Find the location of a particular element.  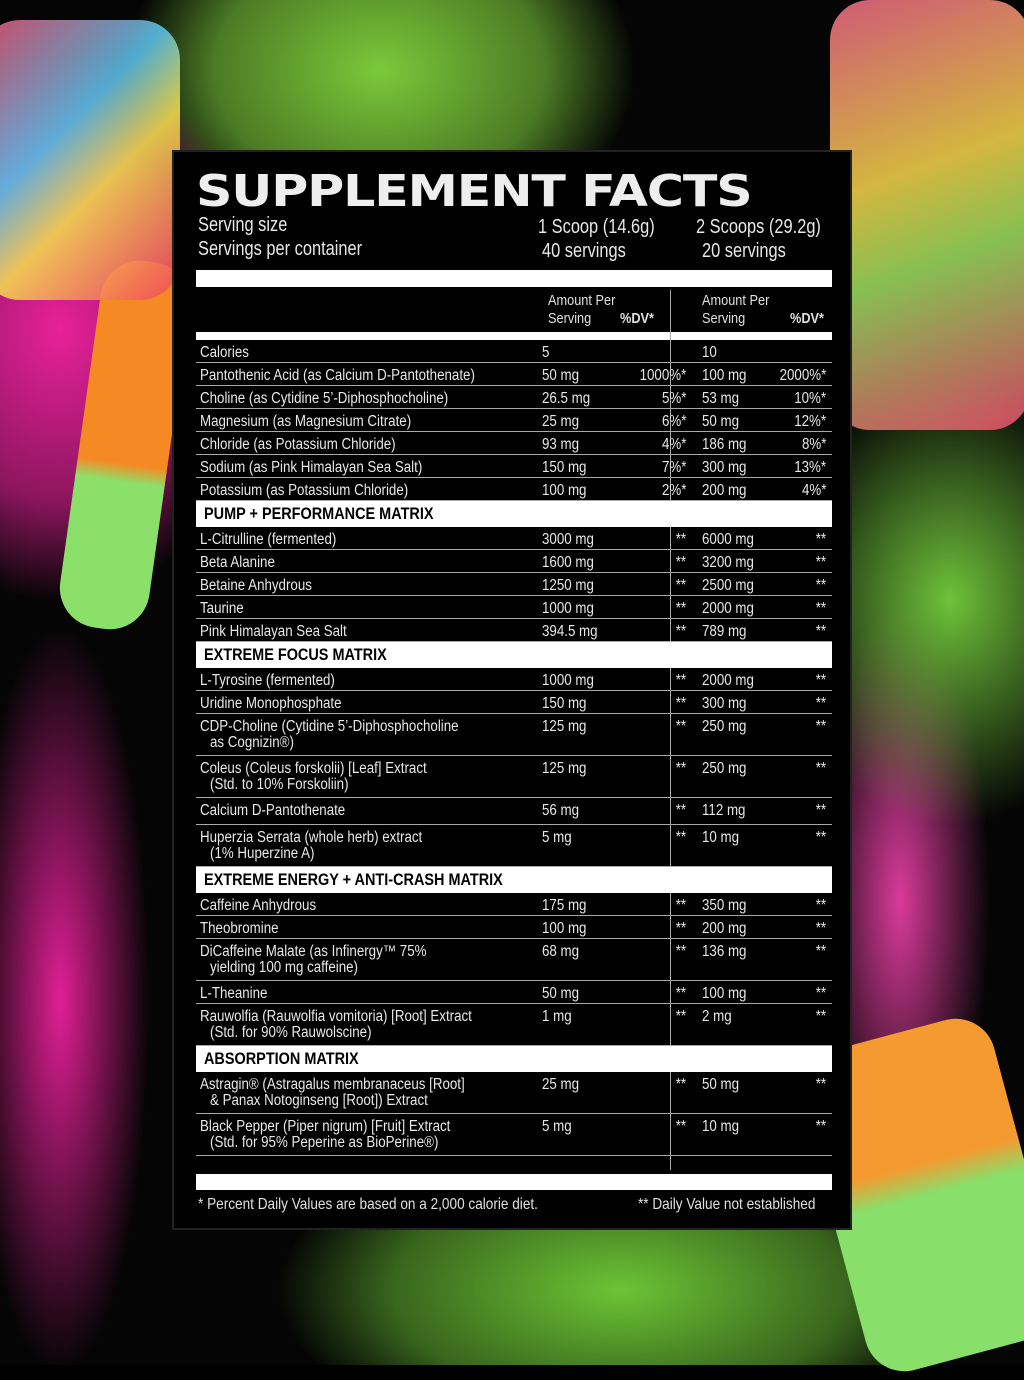

col1-amount: 1250 mg is located at coordinates (568, 585).